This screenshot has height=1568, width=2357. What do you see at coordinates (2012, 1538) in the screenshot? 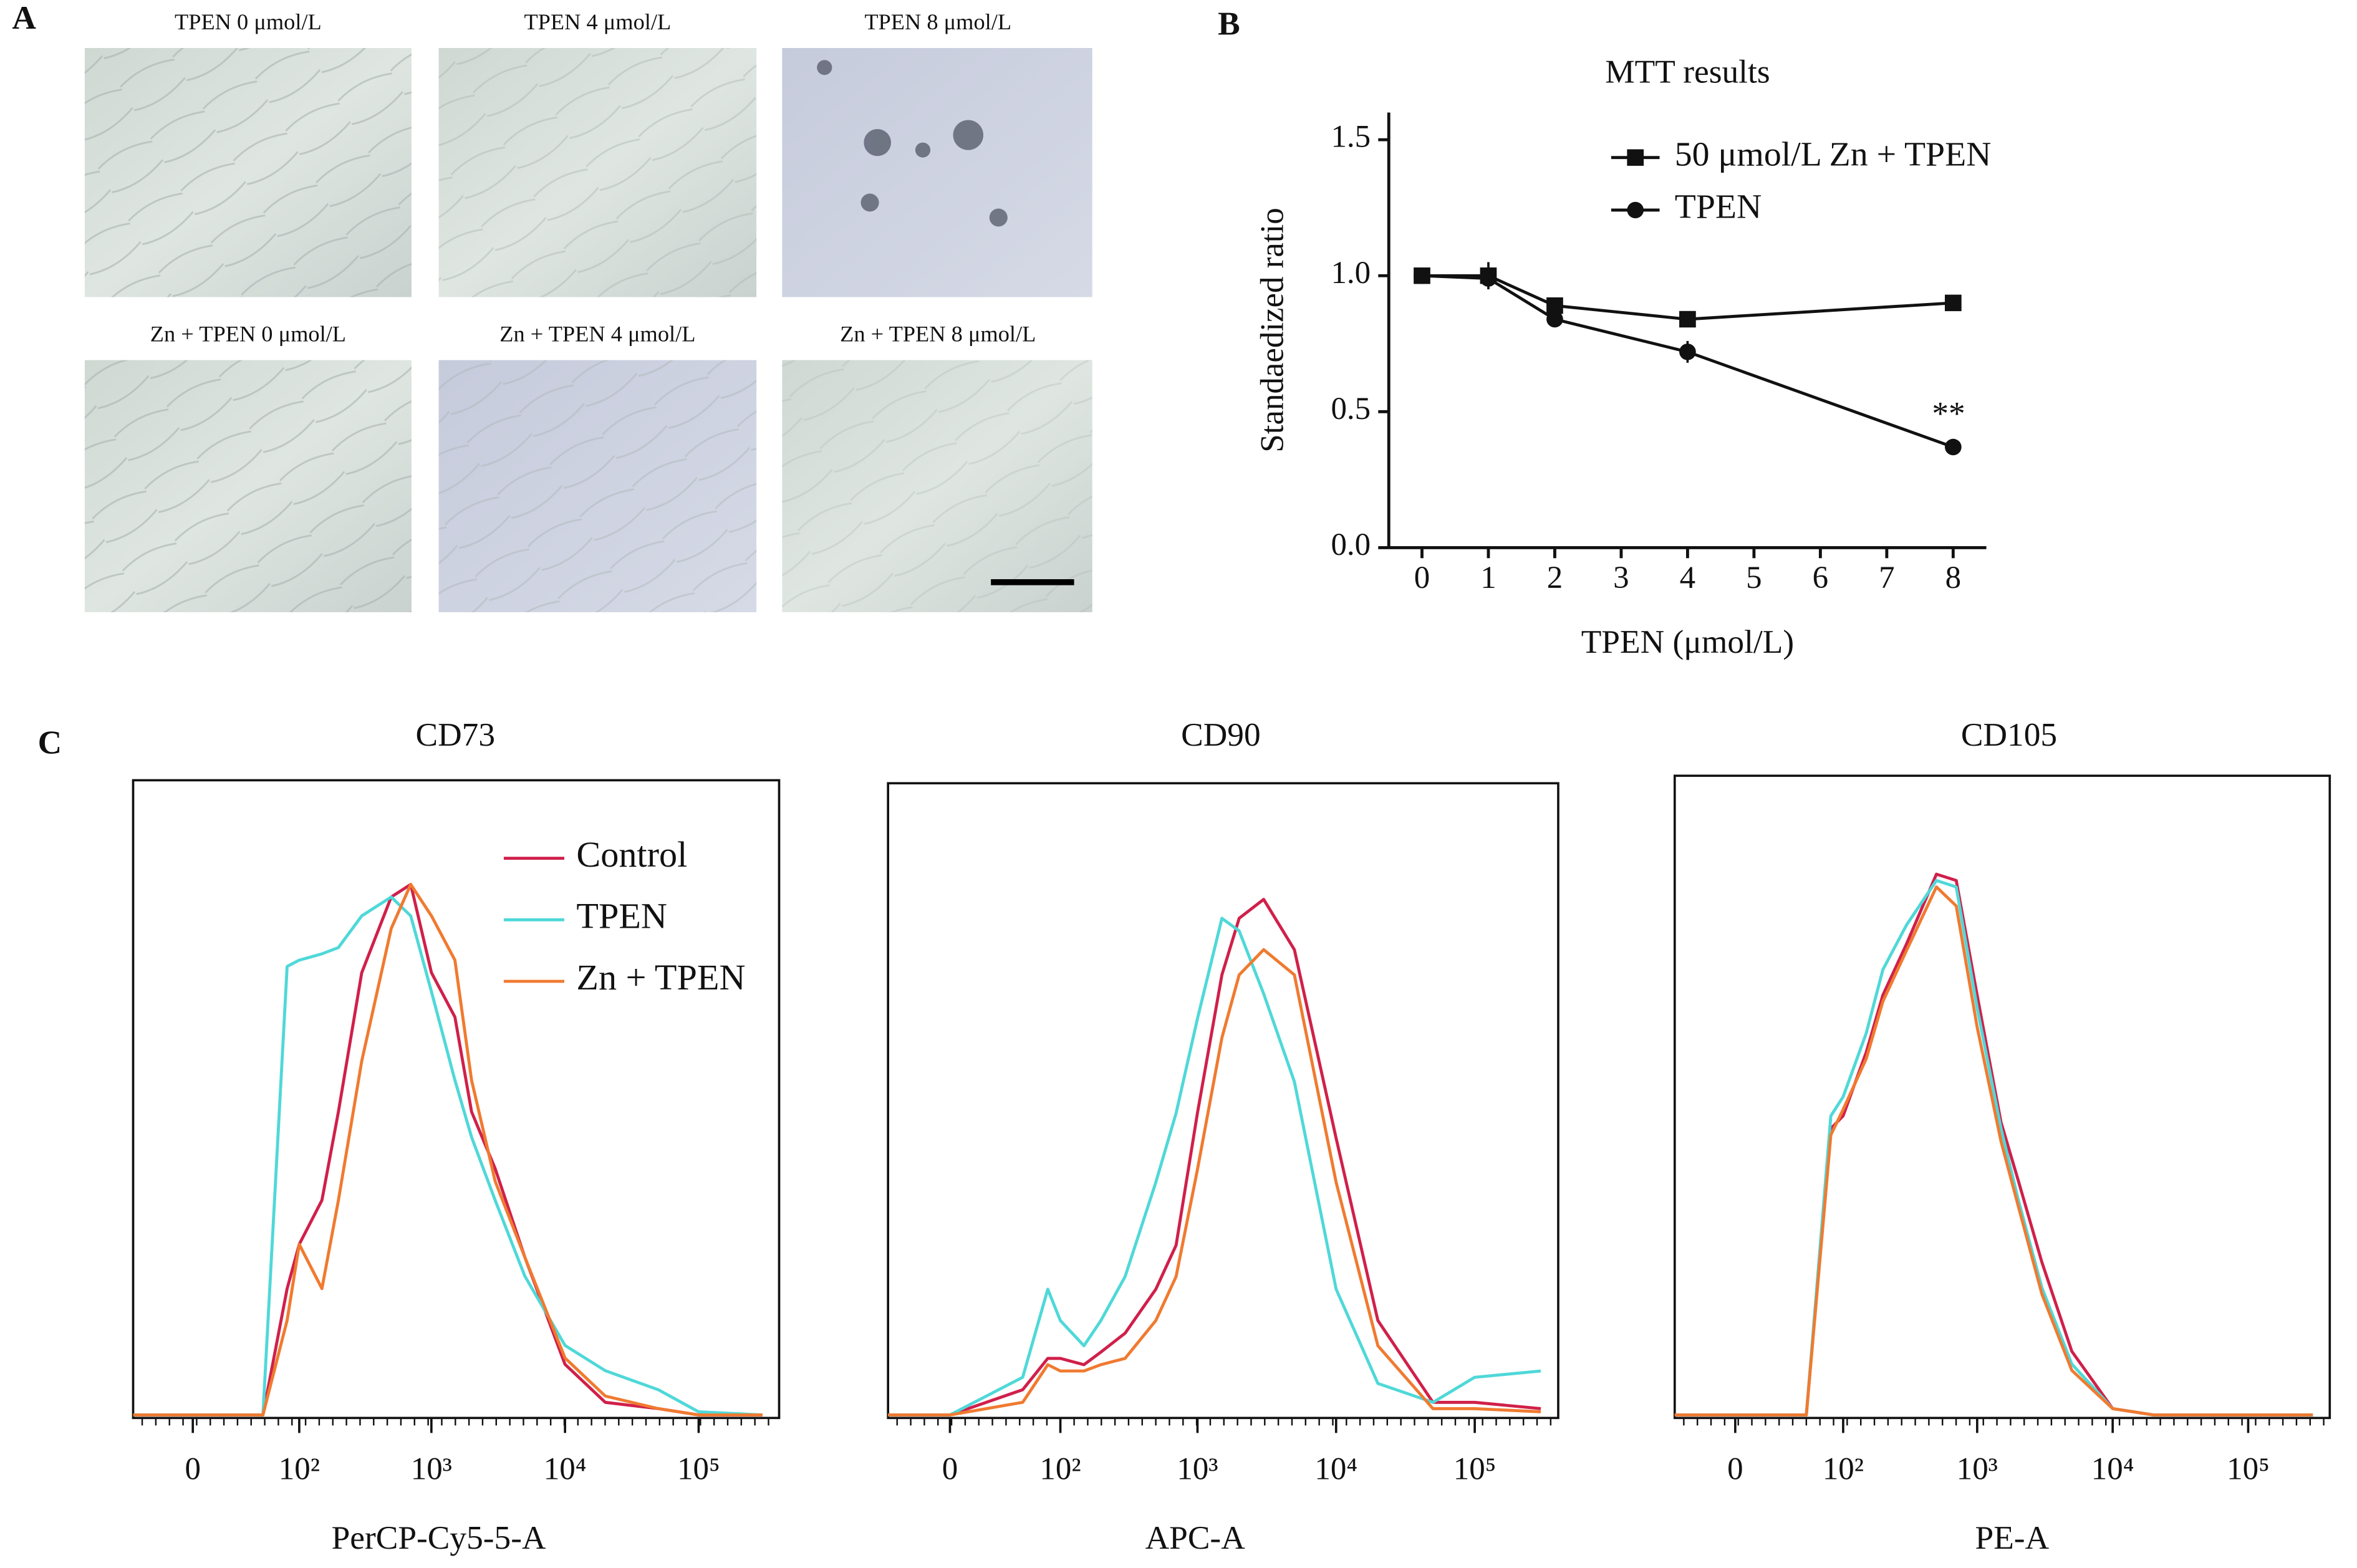
I see `x-axis-label: PE-A` at bounding box center [2012, 1538].